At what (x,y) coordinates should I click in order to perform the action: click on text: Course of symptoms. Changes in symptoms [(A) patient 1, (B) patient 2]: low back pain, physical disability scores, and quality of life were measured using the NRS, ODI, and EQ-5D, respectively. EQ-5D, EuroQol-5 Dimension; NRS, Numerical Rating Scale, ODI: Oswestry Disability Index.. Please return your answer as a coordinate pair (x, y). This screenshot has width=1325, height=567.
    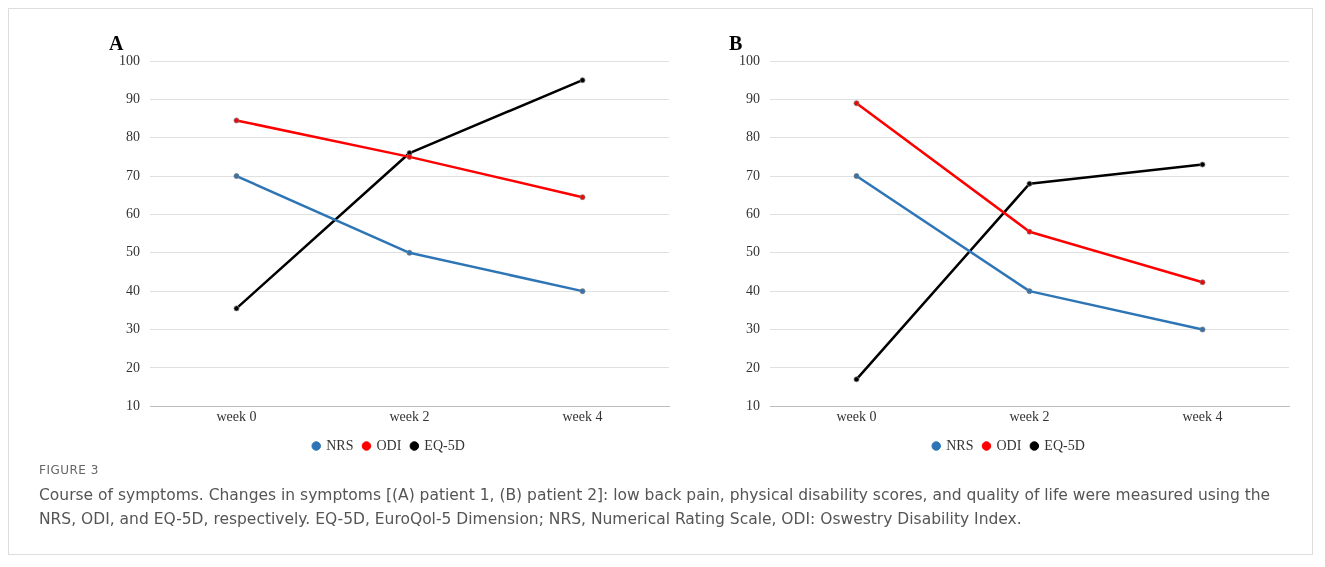
    Looking at the image, I should click on (655, 507).